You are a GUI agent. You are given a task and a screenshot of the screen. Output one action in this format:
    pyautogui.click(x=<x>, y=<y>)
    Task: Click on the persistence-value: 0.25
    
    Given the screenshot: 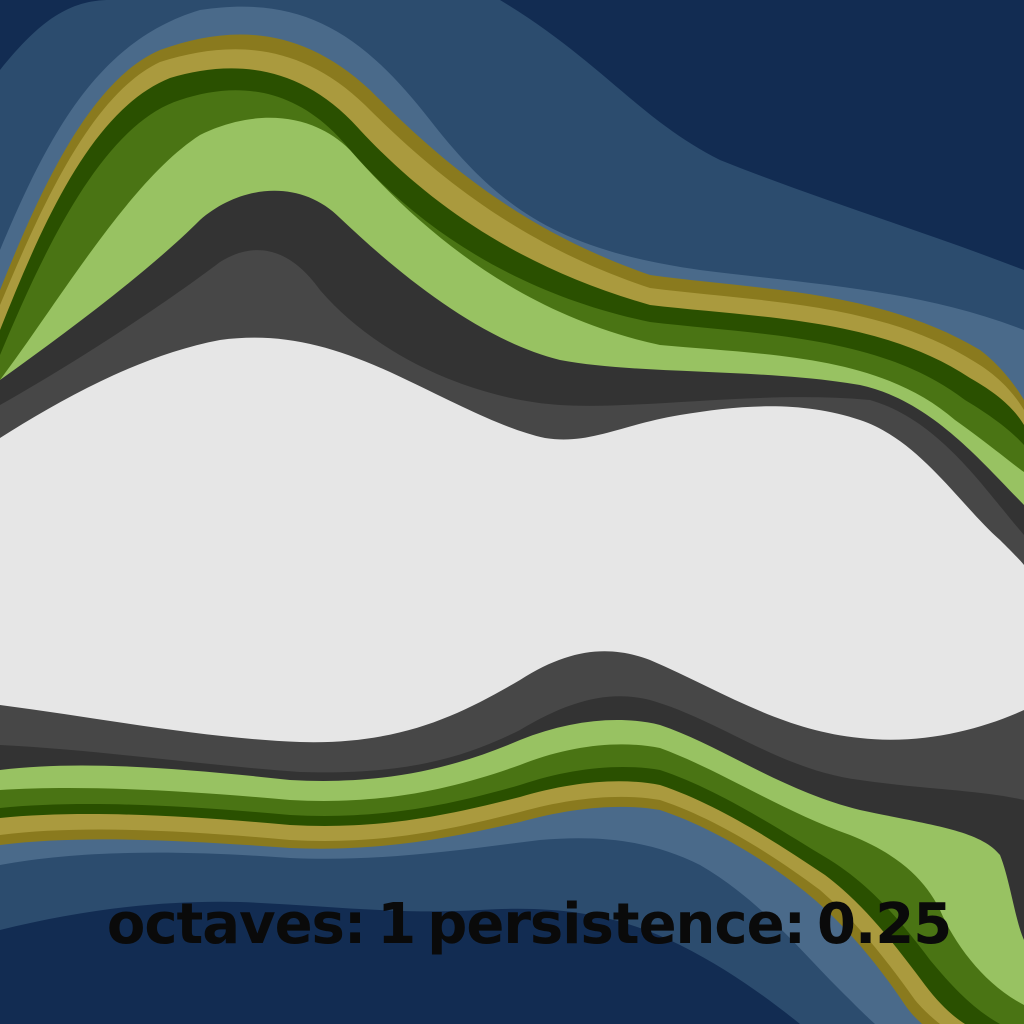 What is the action you would take?
    pyautogui.click(x=884, y=924)
    